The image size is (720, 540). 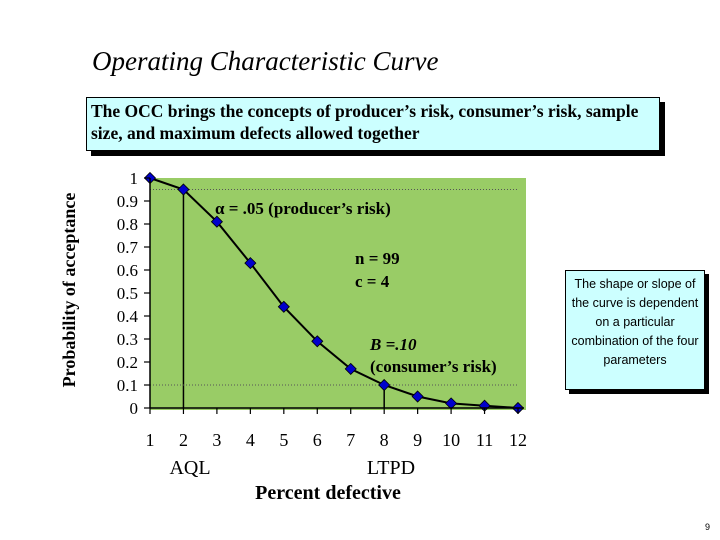 What do you see at coordinates (128, 316) in the screenshot?
I see `y-tick-label: 0.4` at bounding box center [128, 316].